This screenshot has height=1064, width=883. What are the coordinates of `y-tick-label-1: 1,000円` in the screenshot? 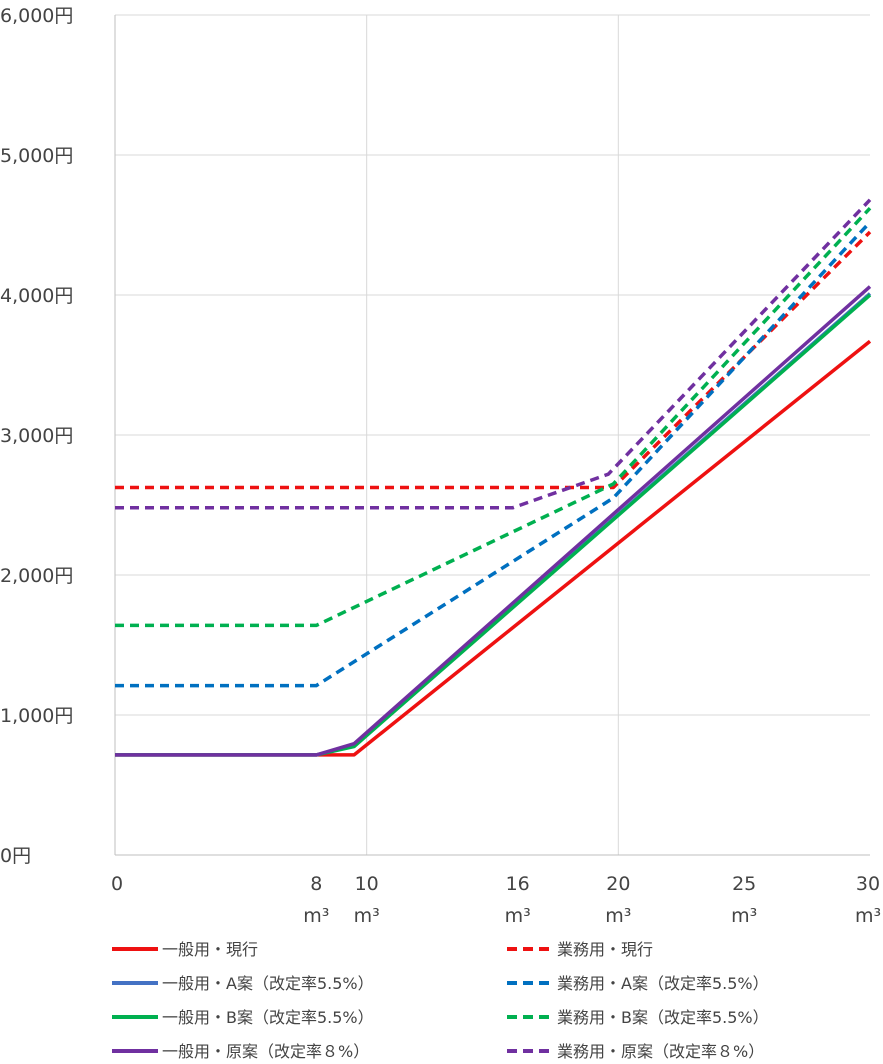 It's located at (36, 716).